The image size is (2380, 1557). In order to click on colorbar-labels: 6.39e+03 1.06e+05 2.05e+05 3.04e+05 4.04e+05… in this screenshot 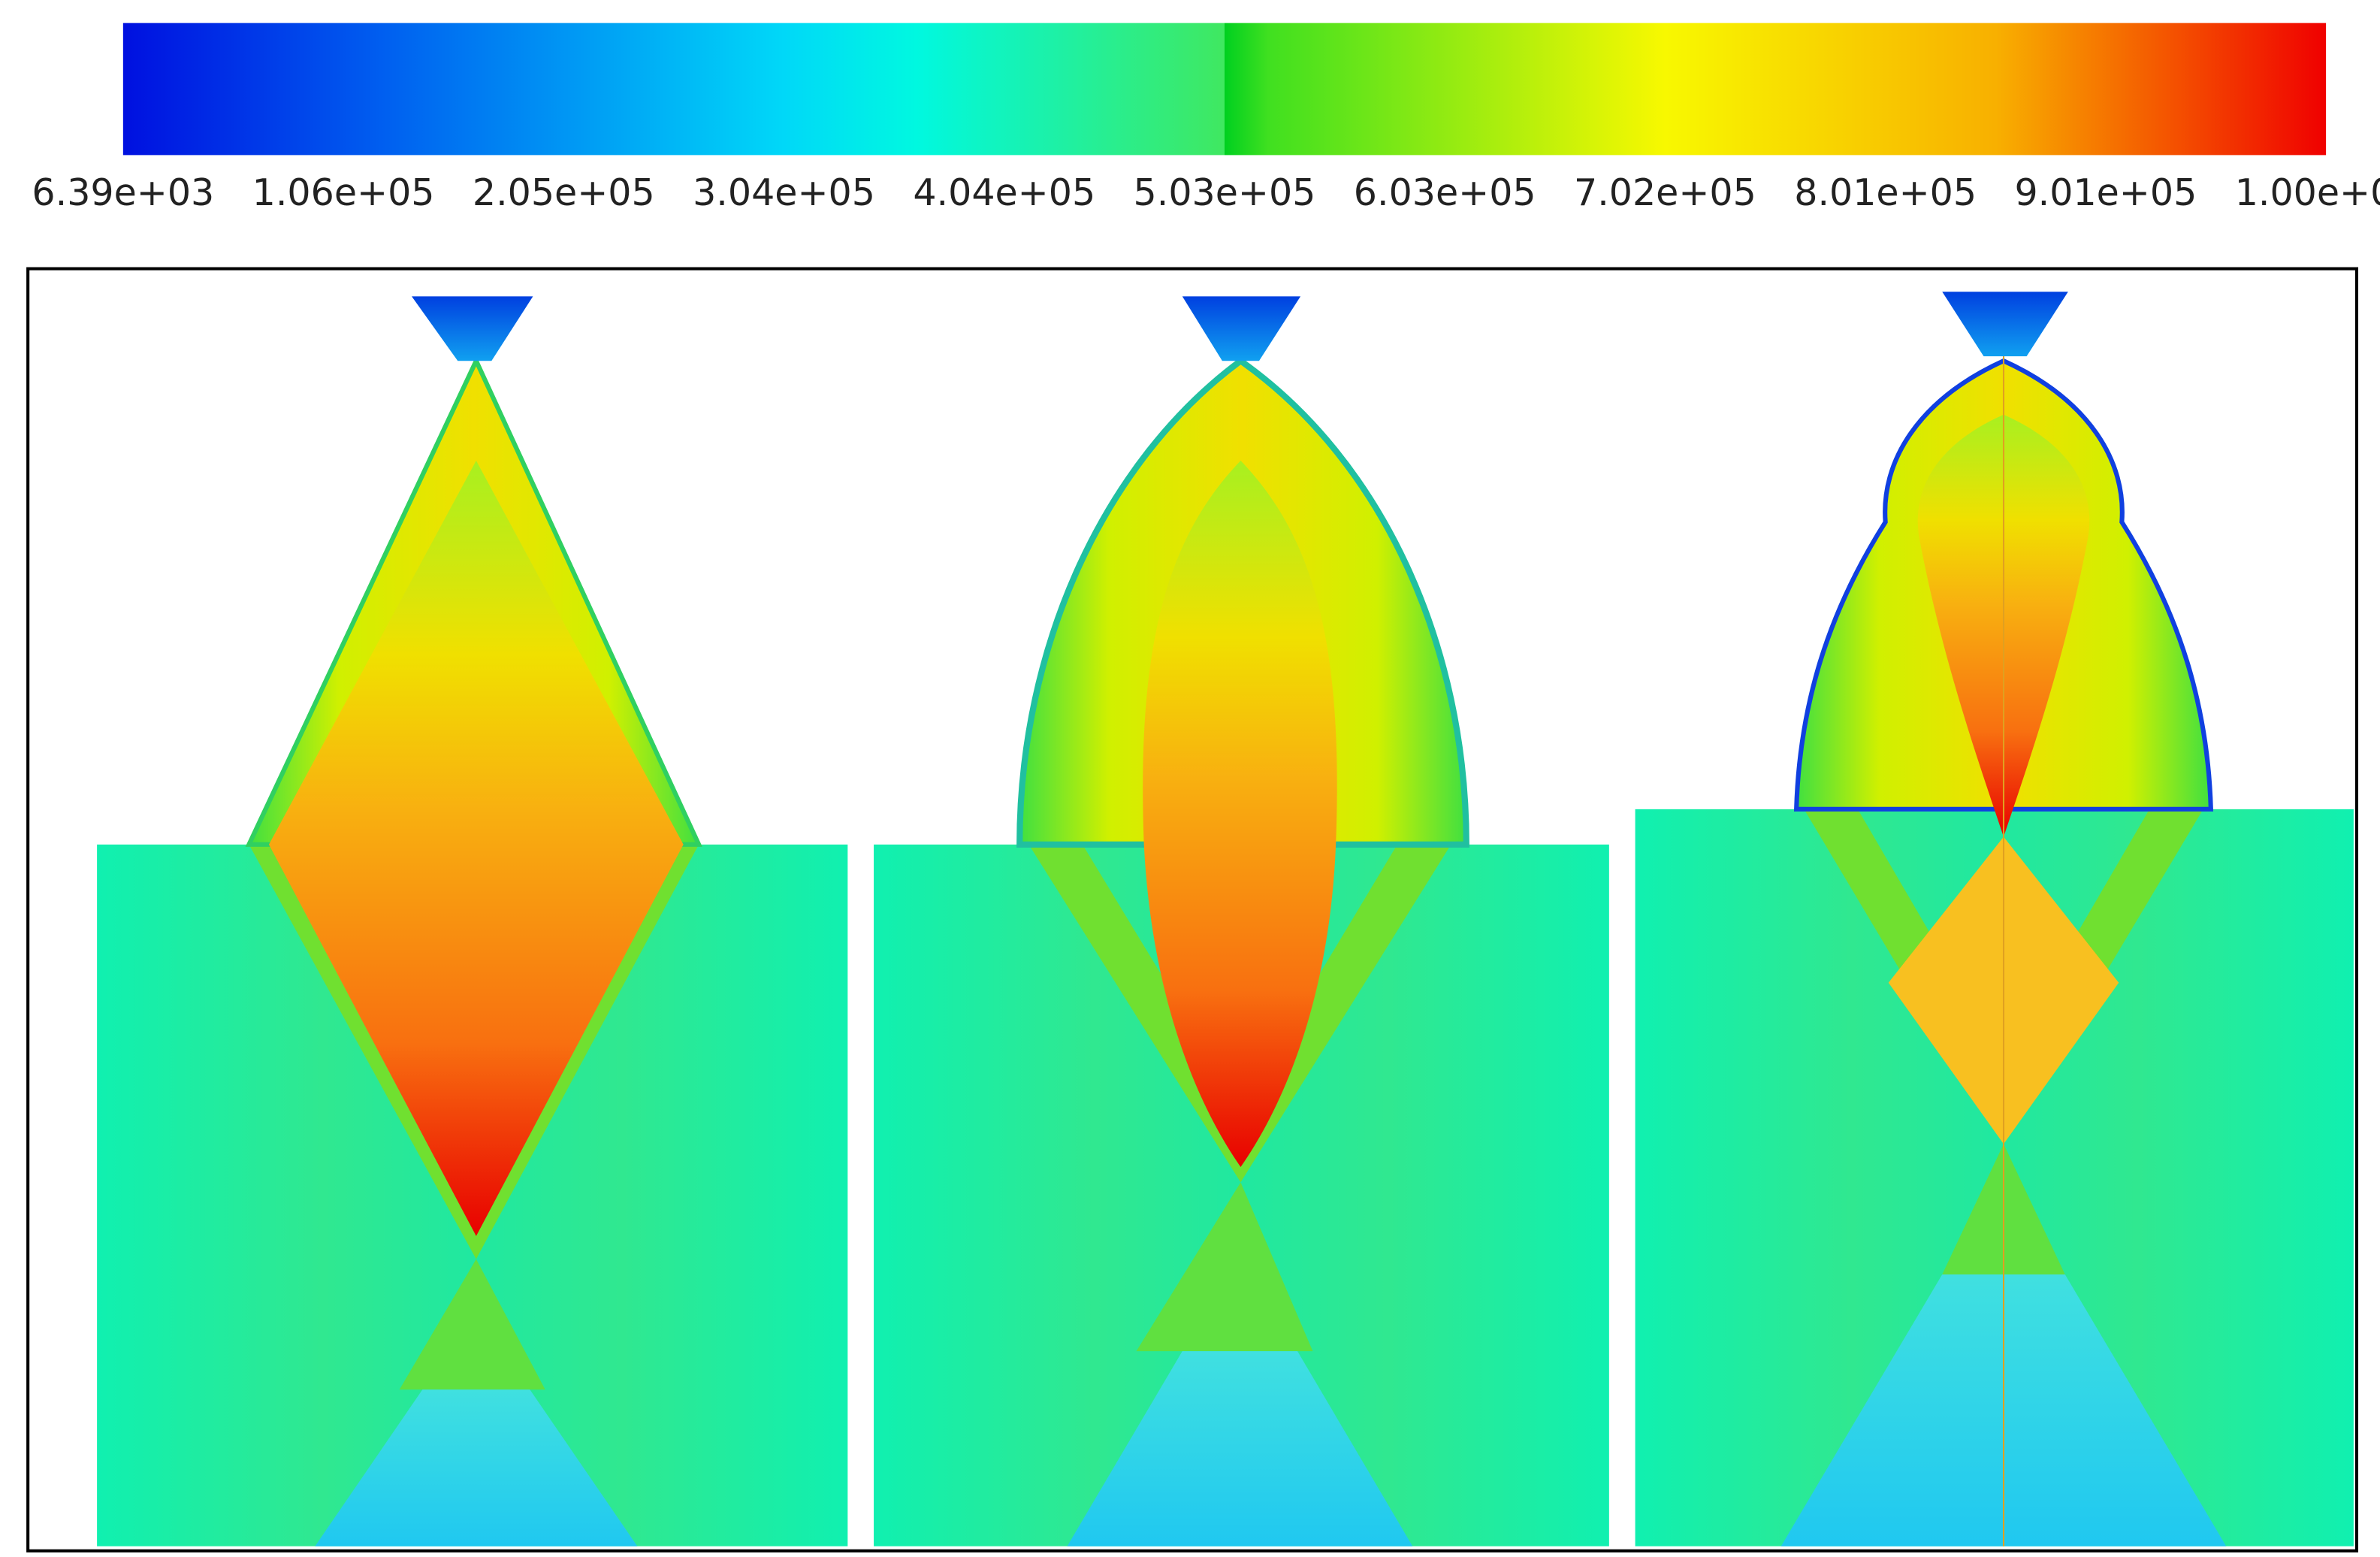, I will do `click(1206, 192)`.